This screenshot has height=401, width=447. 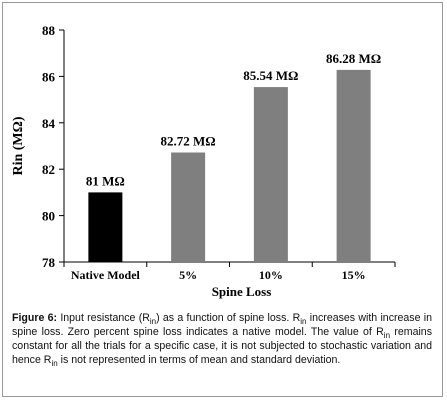 I want to click on y-tick-label: 78, so click(x=49, y=262).